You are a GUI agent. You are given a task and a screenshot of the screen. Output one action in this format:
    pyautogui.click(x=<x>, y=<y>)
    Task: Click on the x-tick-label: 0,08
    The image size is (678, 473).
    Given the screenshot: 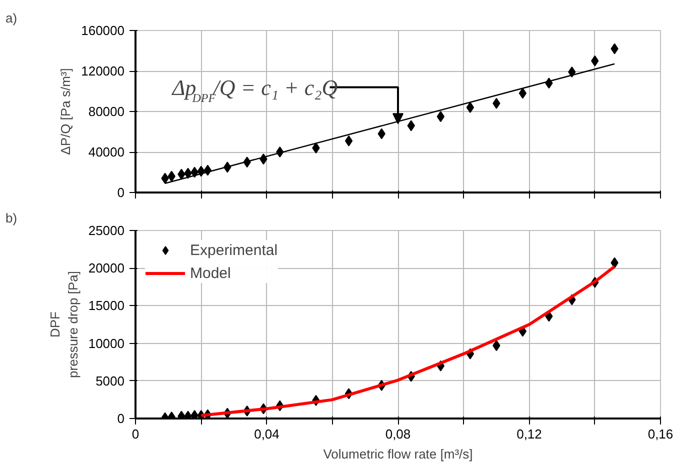 What is the action you would take?
    pyautogui.click(x=398, y=434)
    